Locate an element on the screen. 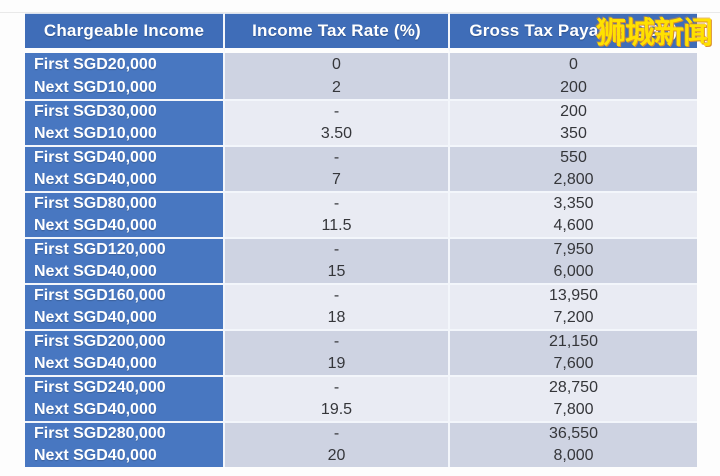  payable-cell: 350 is located at coordinates (573, 133).